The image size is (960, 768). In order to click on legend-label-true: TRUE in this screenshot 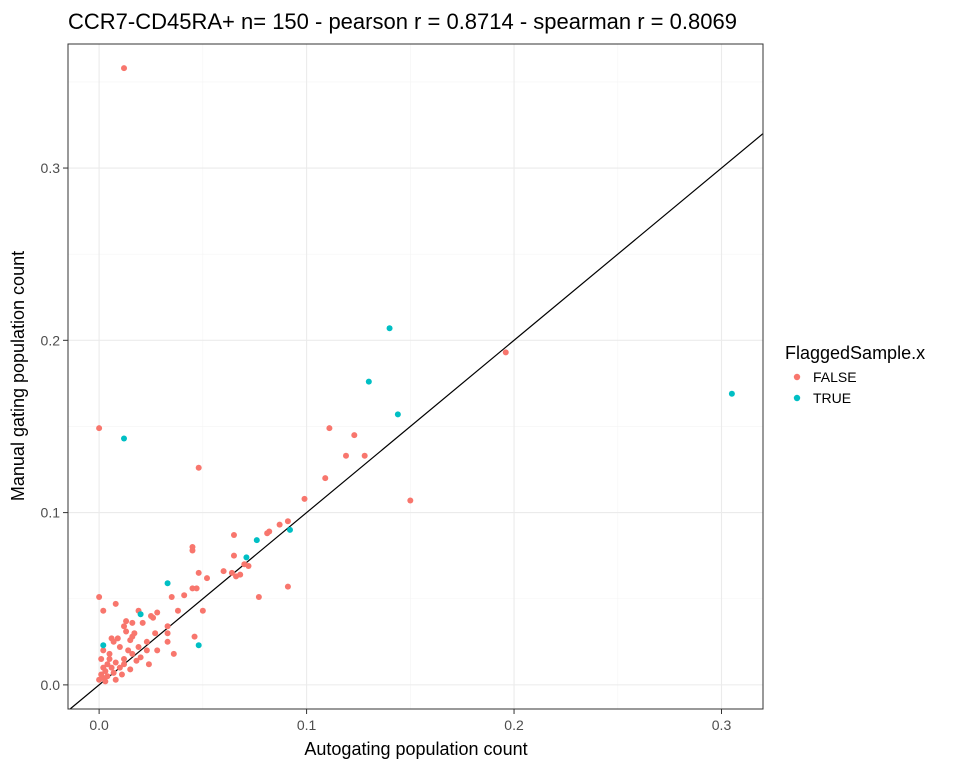, I will do `click(832, 398)`.